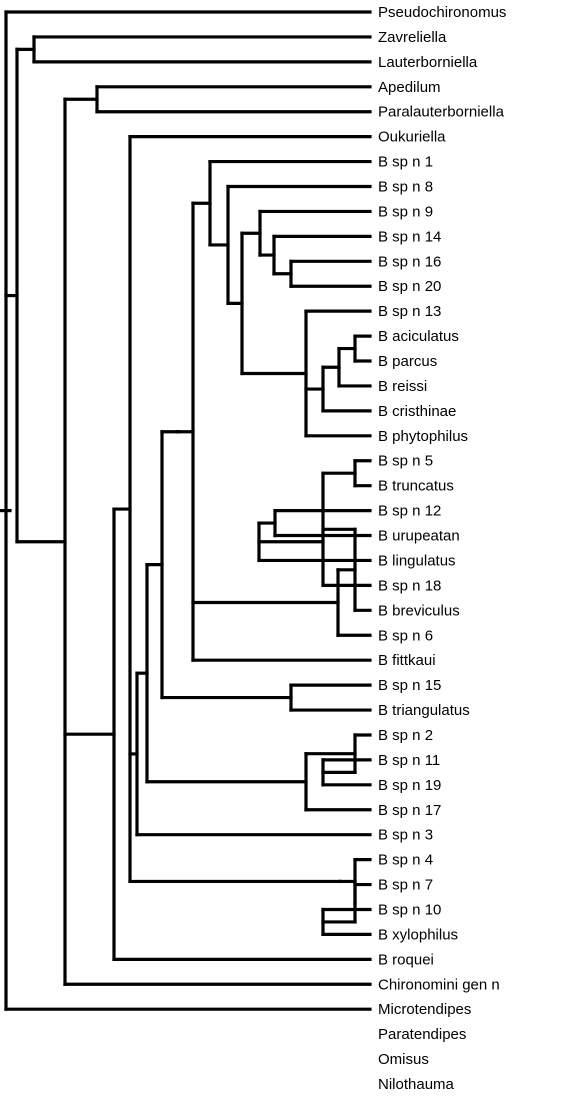 Image resolution: width=561 pixels, height=1117 pixels. I want to click on taxon-label: B sp n 18, so click(409, 585).